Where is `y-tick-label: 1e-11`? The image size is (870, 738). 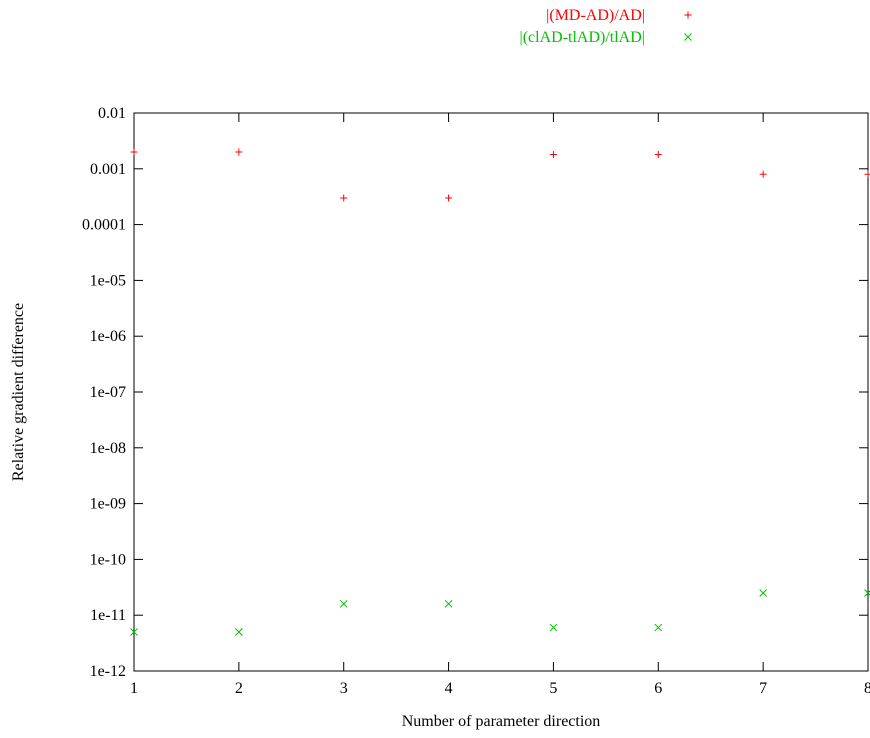
y-tick-label: 1e-11 is located at coordinates (108, 615).